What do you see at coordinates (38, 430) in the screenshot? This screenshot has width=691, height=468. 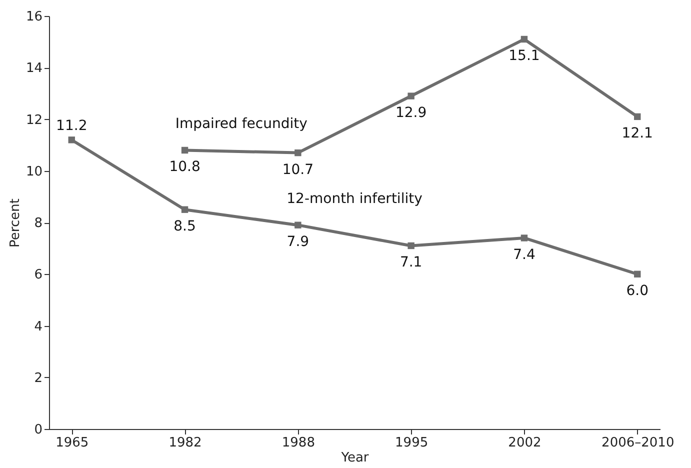 I see `y-tick-label: 0` at bounding box center [38, 430].